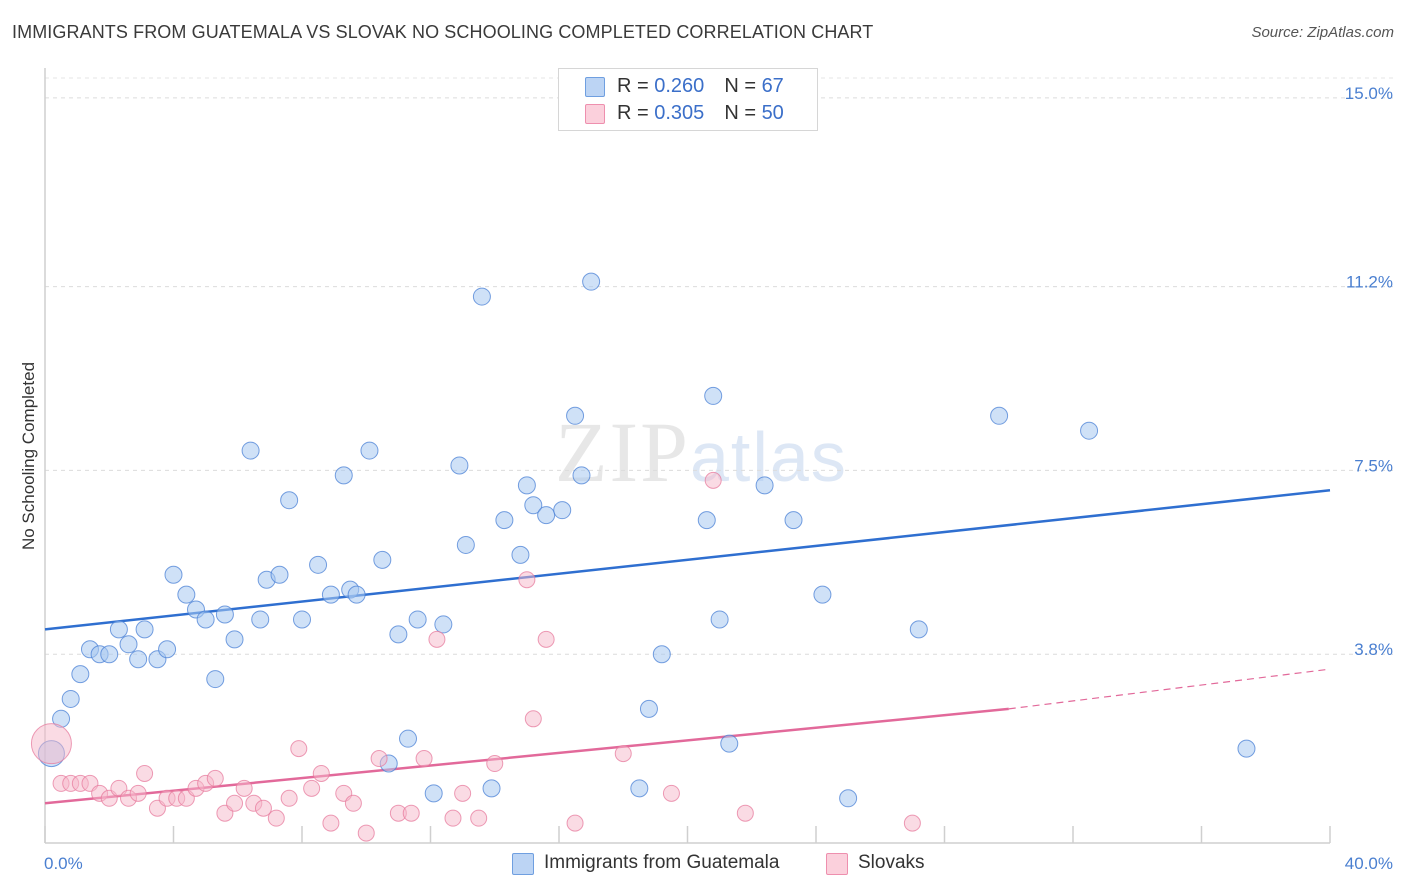 The width and height of the screenshot is (1406, 892). I want to click on legend-text-guatemala: R = 0.260 N = 67, so click(700, 86).